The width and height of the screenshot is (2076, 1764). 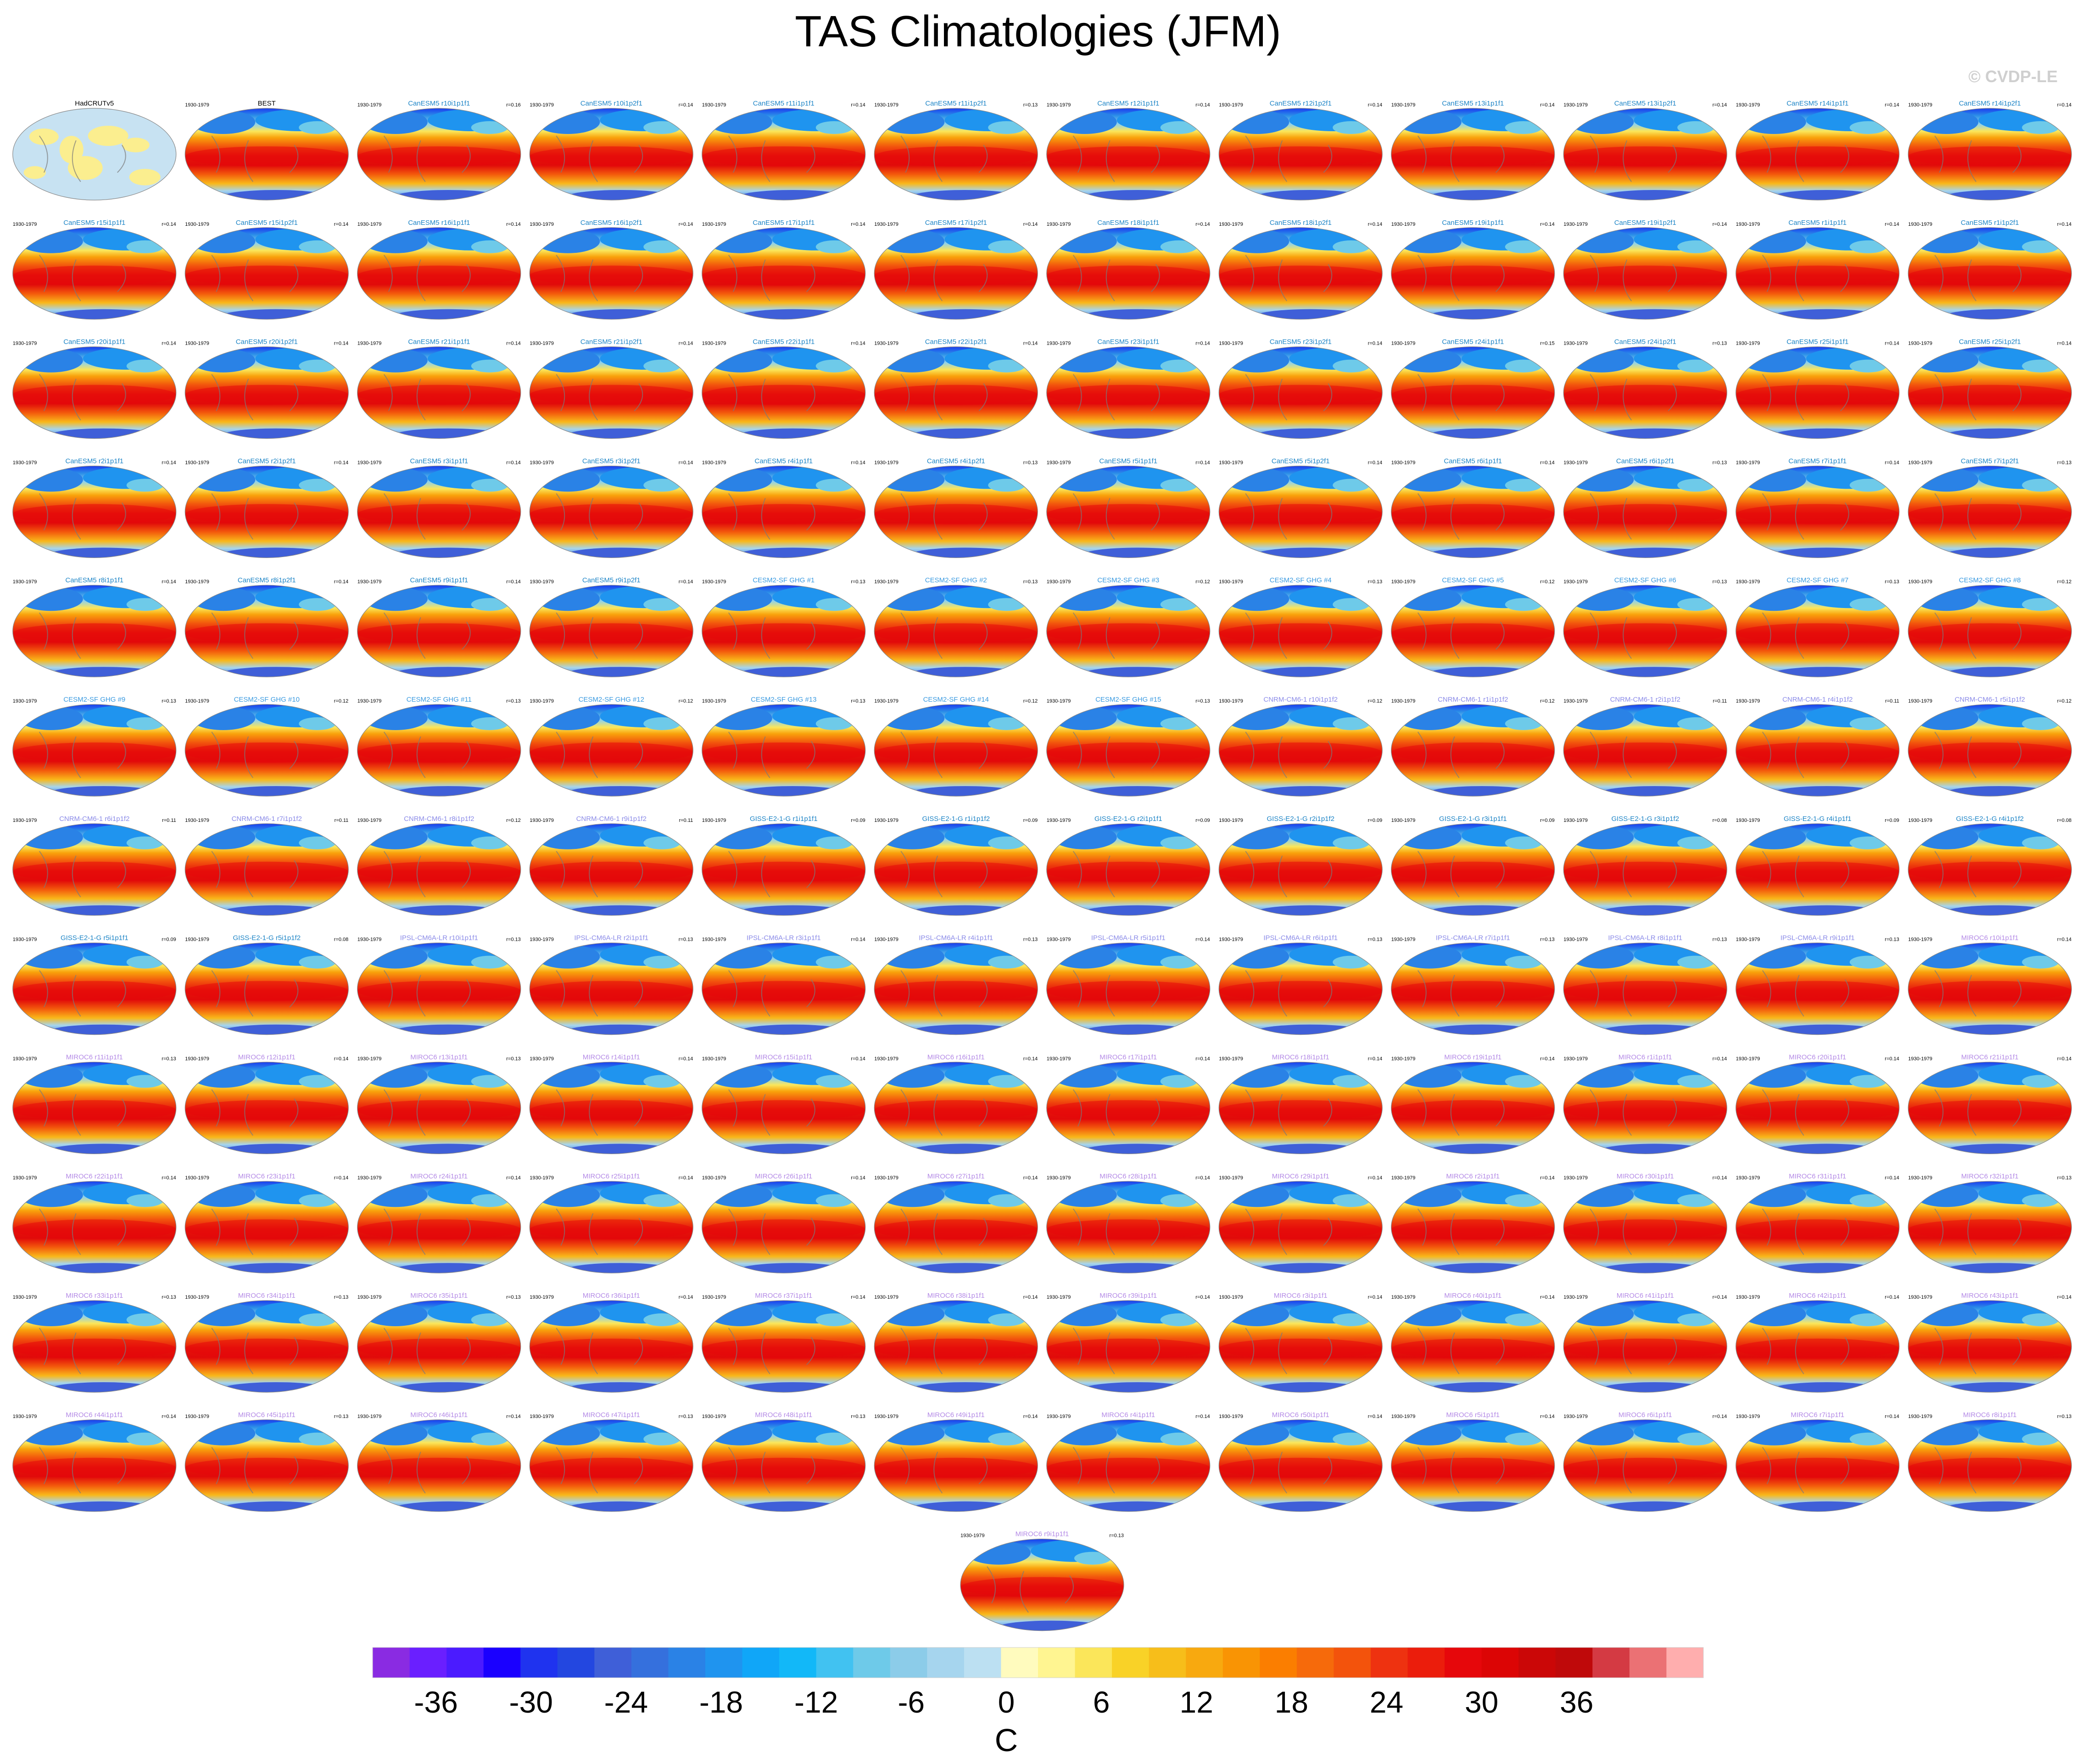 I want to click on panel-title: MIROC6 r25i1p1f1, so click(x=611, y=1176).